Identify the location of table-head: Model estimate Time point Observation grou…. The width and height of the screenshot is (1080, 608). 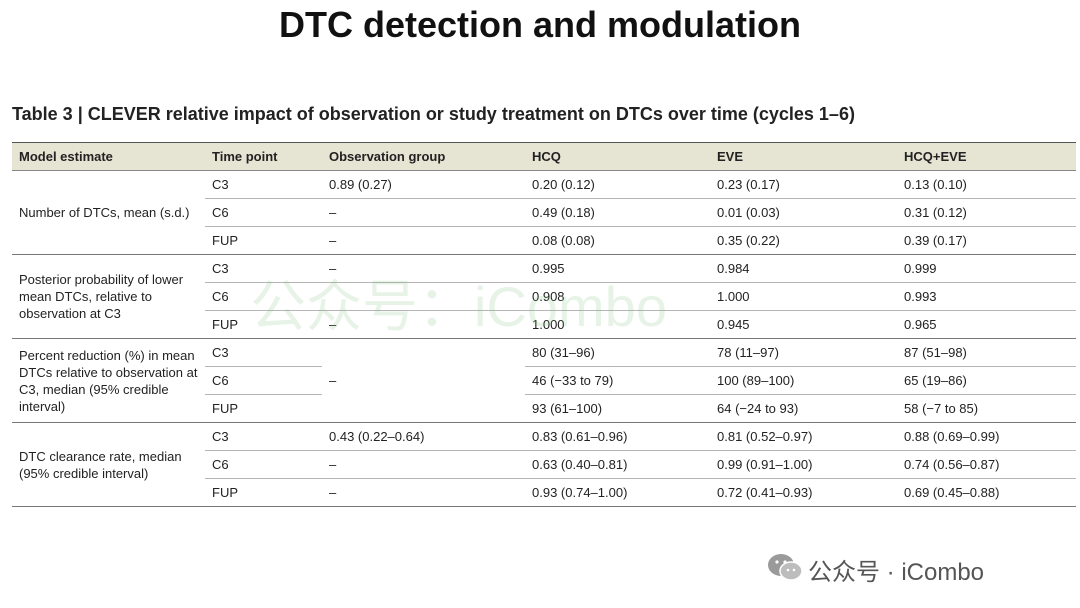
(544, 156).